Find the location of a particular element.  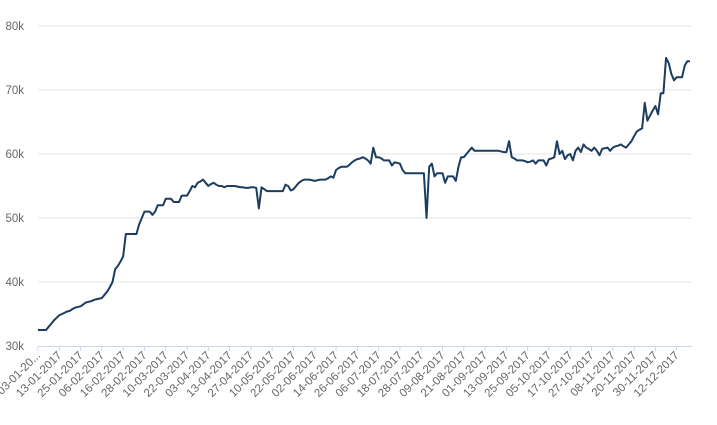

y-tick-label: 50k is located at coordinates (14, 219).